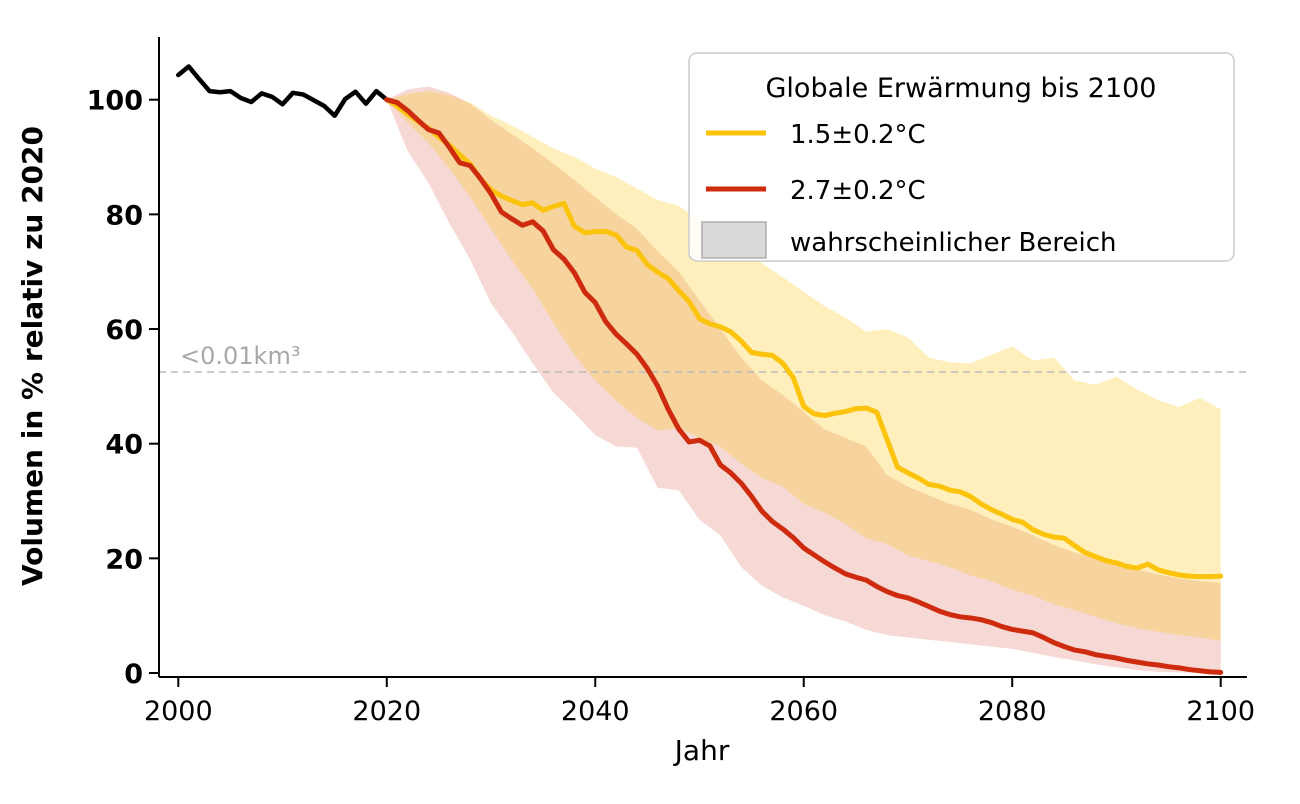 The width and height of the screenshot is (1300, 804). What do you see at coordinates (595, 711) in the screenshot?
I see `x-tick-label: 2040` at bounding box center [595, 711].